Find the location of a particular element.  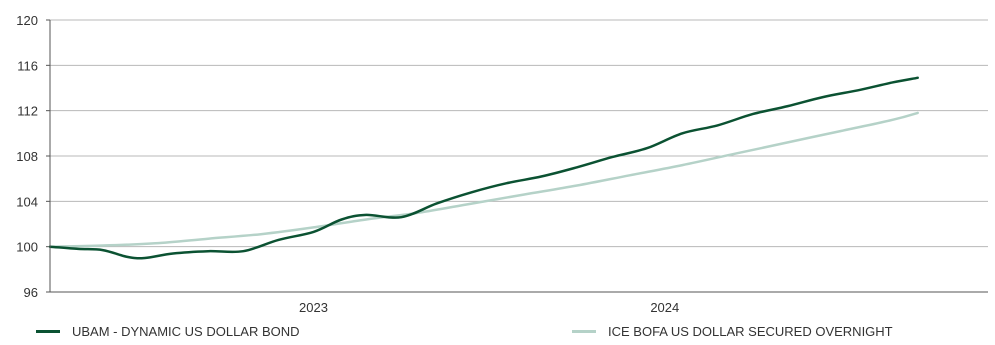

legend-item-ice-bofa: ICE BOFA US DOLLAR SECURED OVERNIGHT is located at coordinates (732, 331).